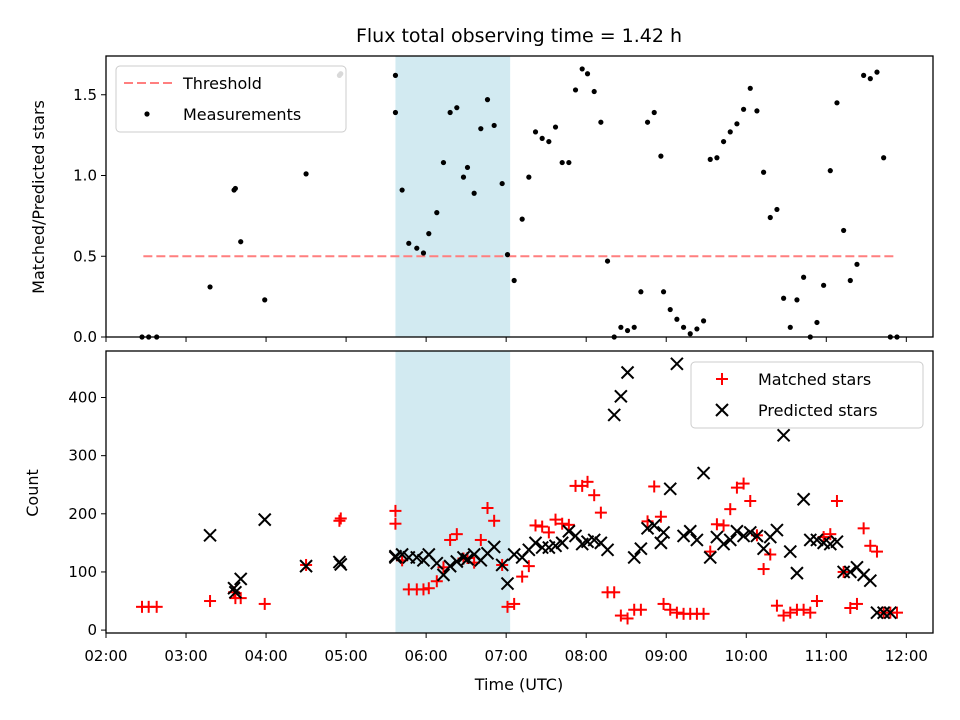 This screenshot has height=720, width=960. What do you see at coordinates (265, 656) in the screenshot?
I see `x-tick-label: 04:00` at bounding box center [265, 656].